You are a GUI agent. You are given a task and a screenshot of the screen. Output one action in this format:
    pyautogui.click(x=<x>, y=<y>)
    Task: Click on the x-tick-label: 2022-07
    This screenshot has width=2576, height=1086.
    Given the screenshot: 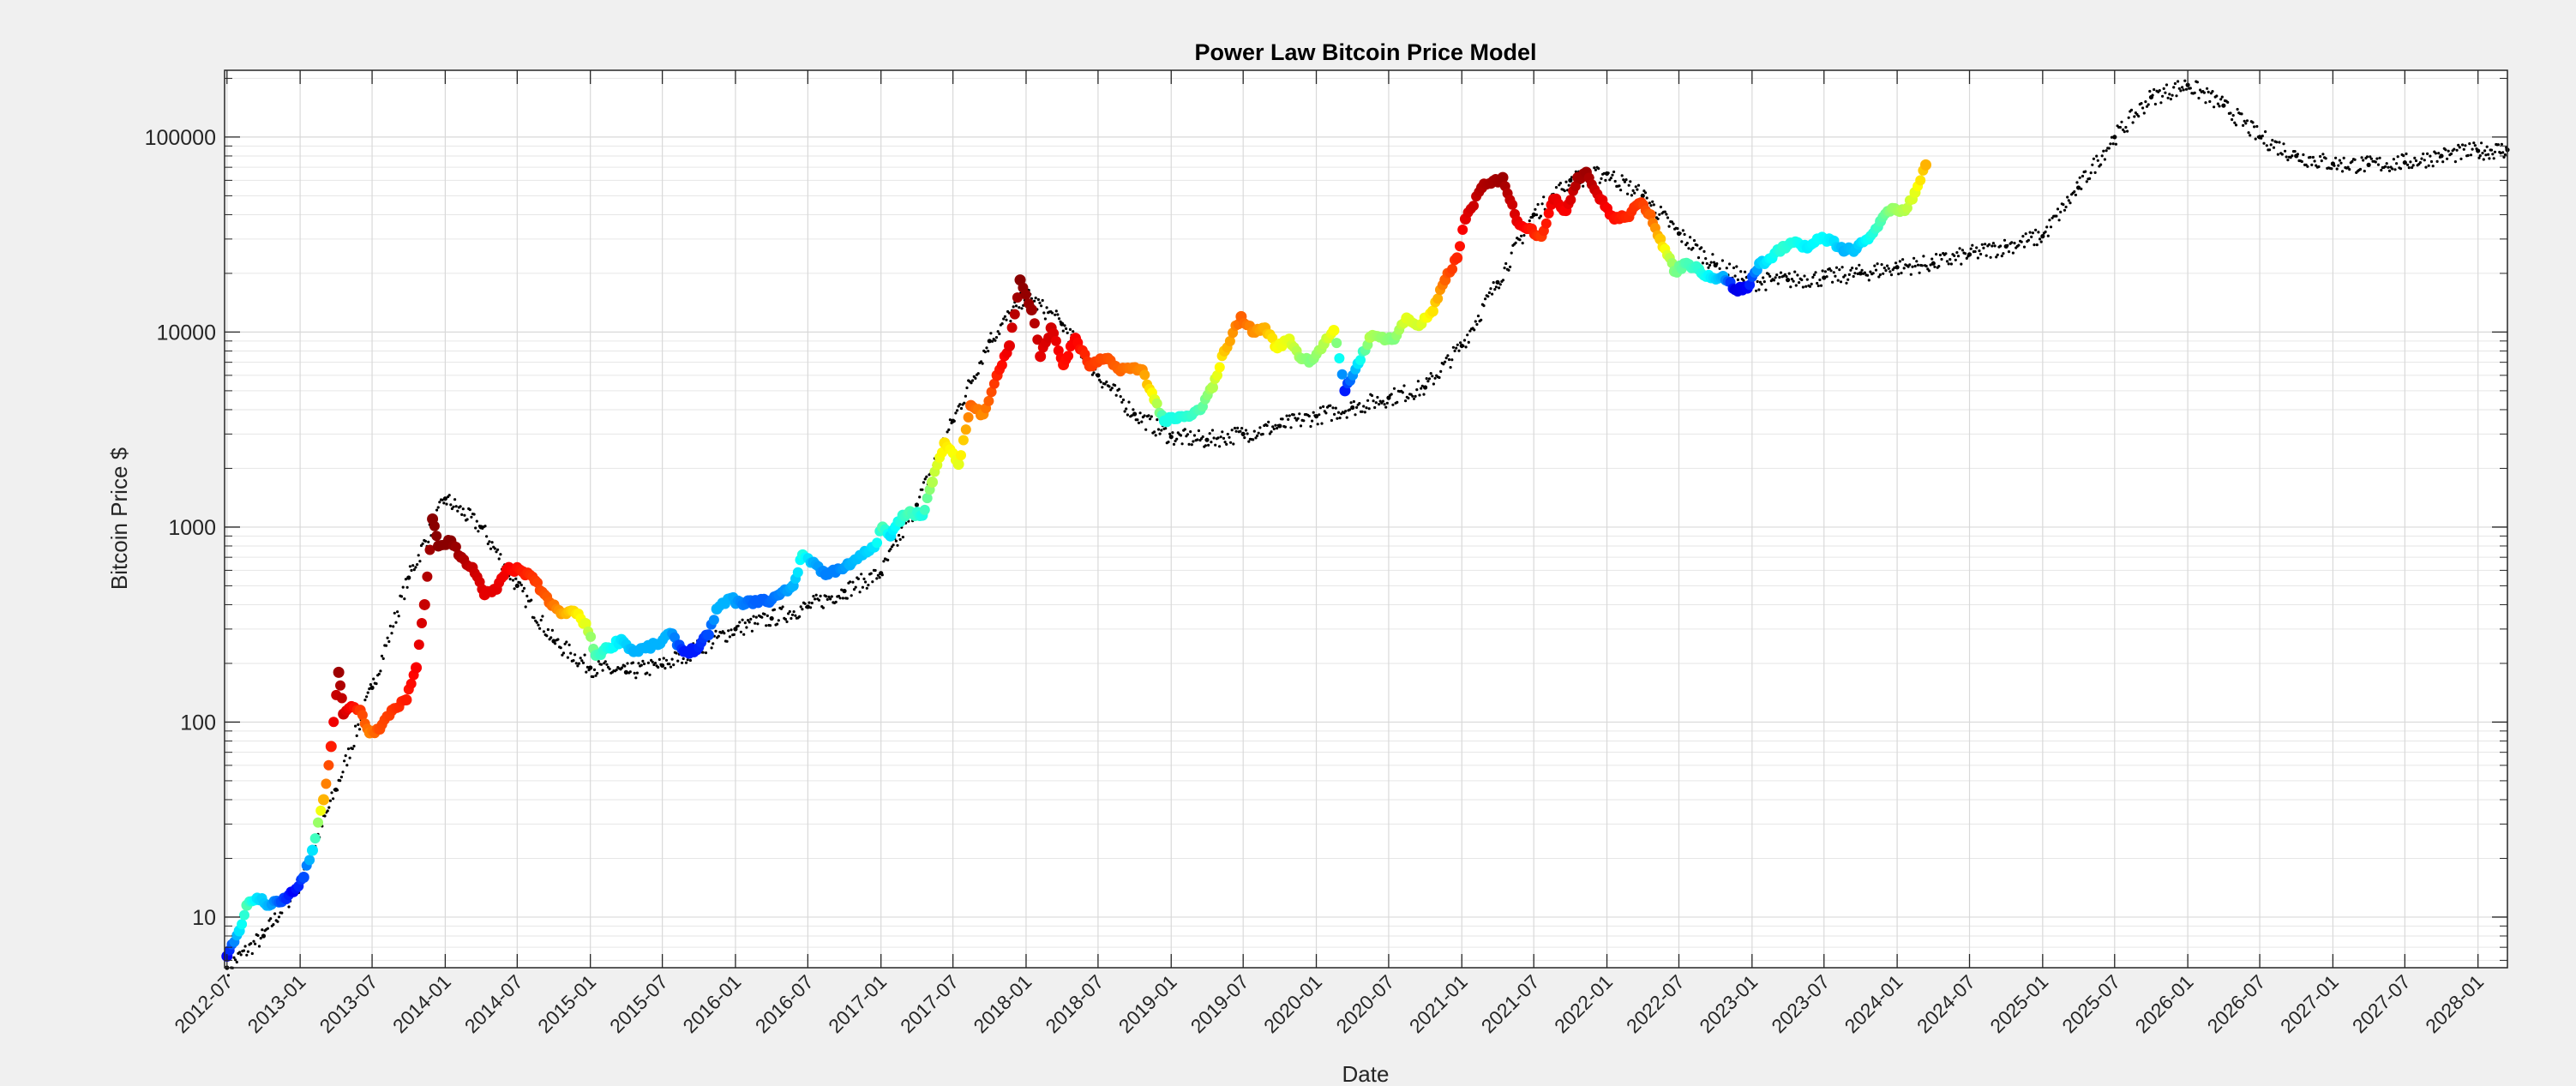 What is the action you would take?
    pyautogui.click(x=1655, y=1003)
    